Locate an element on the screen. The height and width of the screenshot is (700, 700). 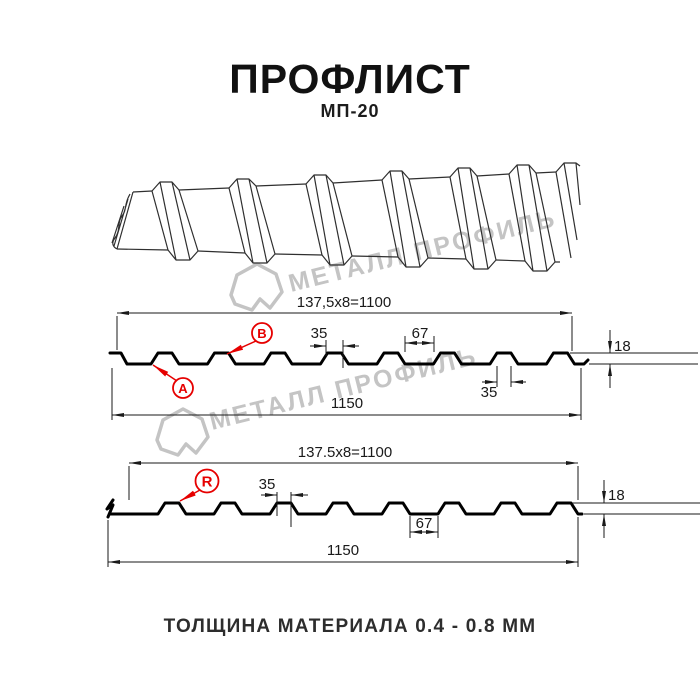
brand-watermark-bottom: МЕТАЛЛ ПРОФИЛЬ is located at coordinates (317, 399).